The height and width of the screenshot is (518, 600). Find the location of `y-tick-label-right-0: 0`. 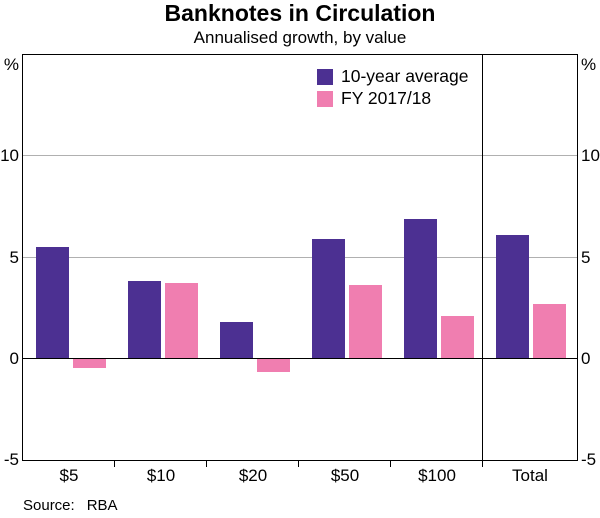

y-tick-label-right-0: 0 is located at coordinates (586, 358).